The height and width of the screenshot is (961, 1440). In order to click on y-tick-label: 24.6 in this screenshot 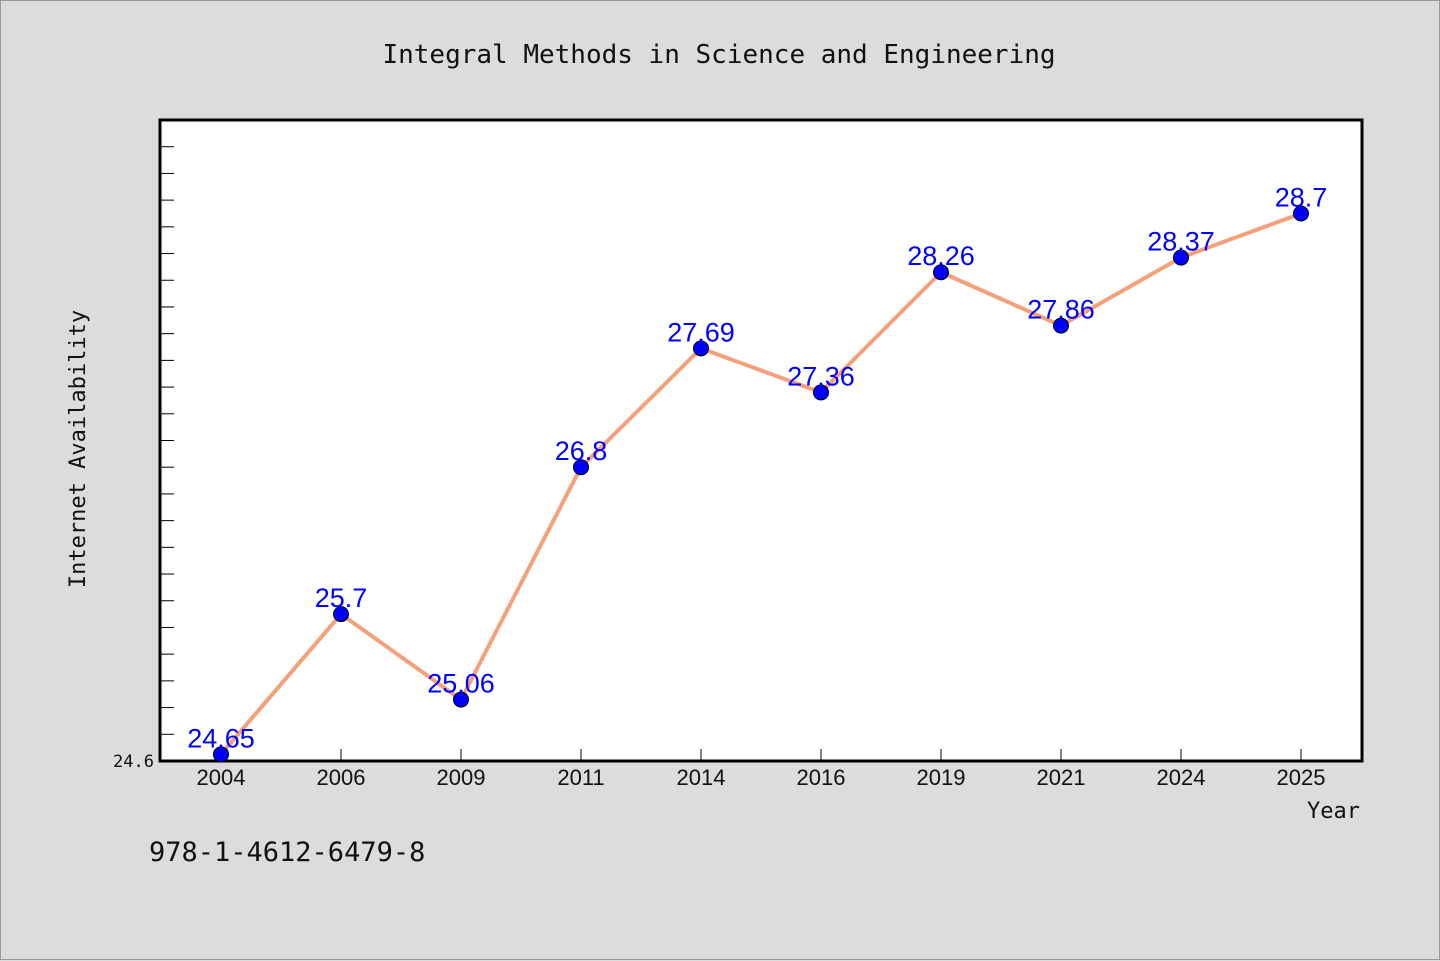, I will do `click(133, 762)`.